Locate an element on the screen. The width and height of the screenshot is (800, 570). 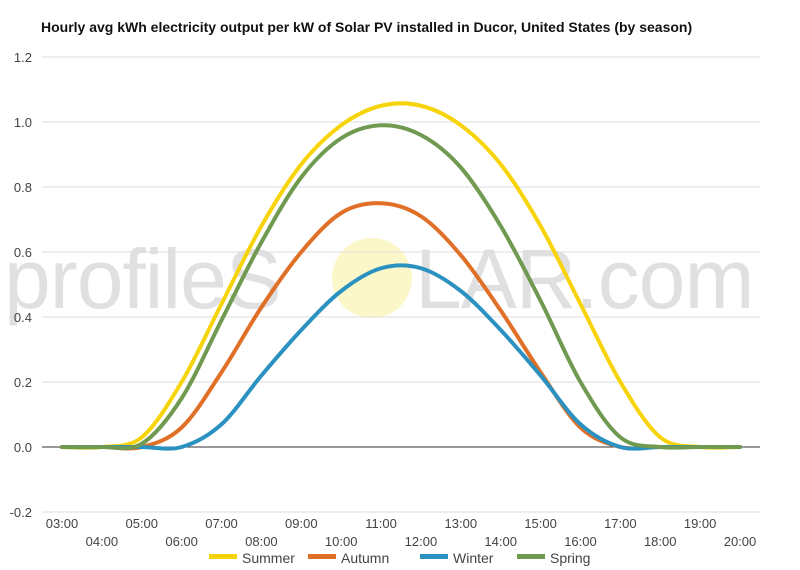
x-tick-label: 20:00 is located at coordinates (740, 541).